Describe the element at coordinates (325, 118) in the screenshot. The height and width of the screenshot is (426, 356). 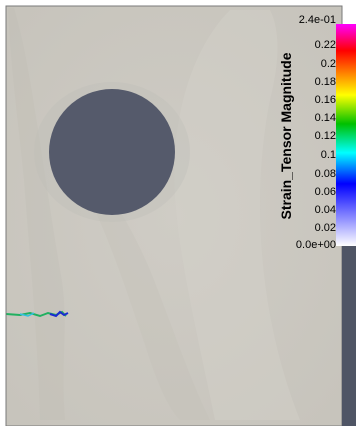
I see `legend-tick: 0.14` at that location.